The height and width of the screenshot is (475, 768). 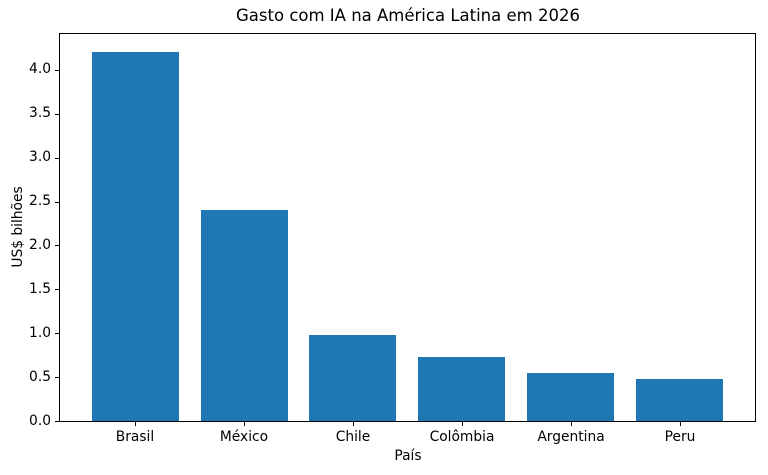 I want to click on y-tick-label: 2.0, so click(x=40, y=245).